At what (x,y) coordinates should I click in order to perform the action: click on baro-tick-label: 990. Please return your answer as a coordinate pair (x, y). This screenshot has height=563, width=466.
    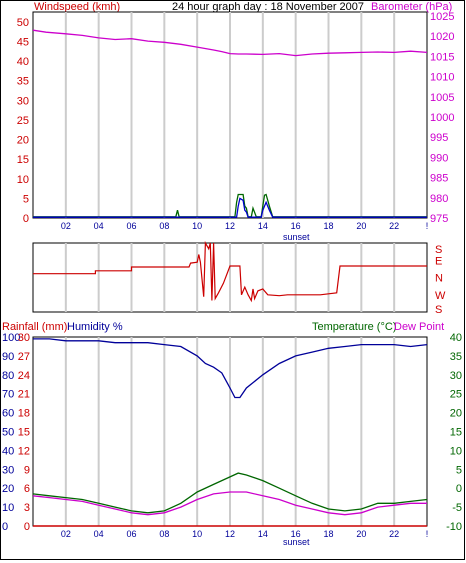
    Looking at the image, I should click on (439, 158).